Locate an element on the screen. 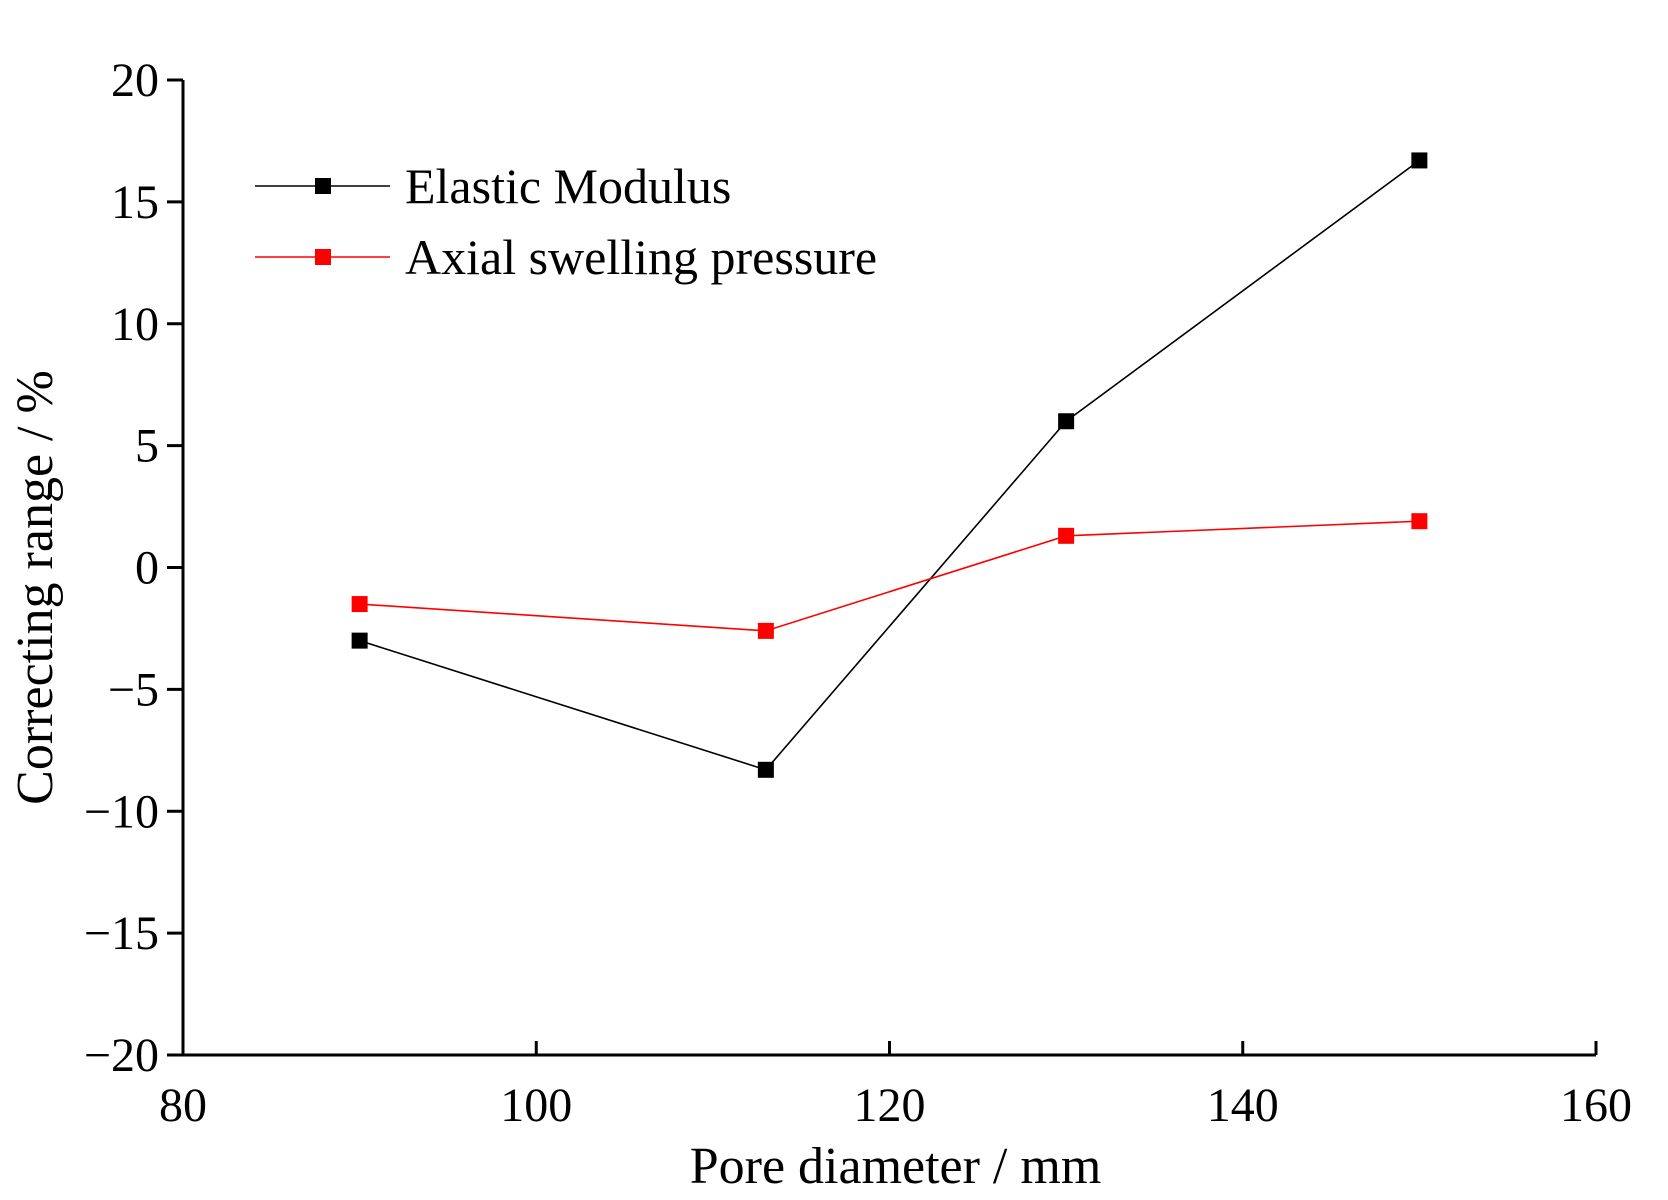 Image resolution: width=1668 pixels, height=1200 pixels. x-tick-label-160: 160 is located at coordinates (1596, 1105).